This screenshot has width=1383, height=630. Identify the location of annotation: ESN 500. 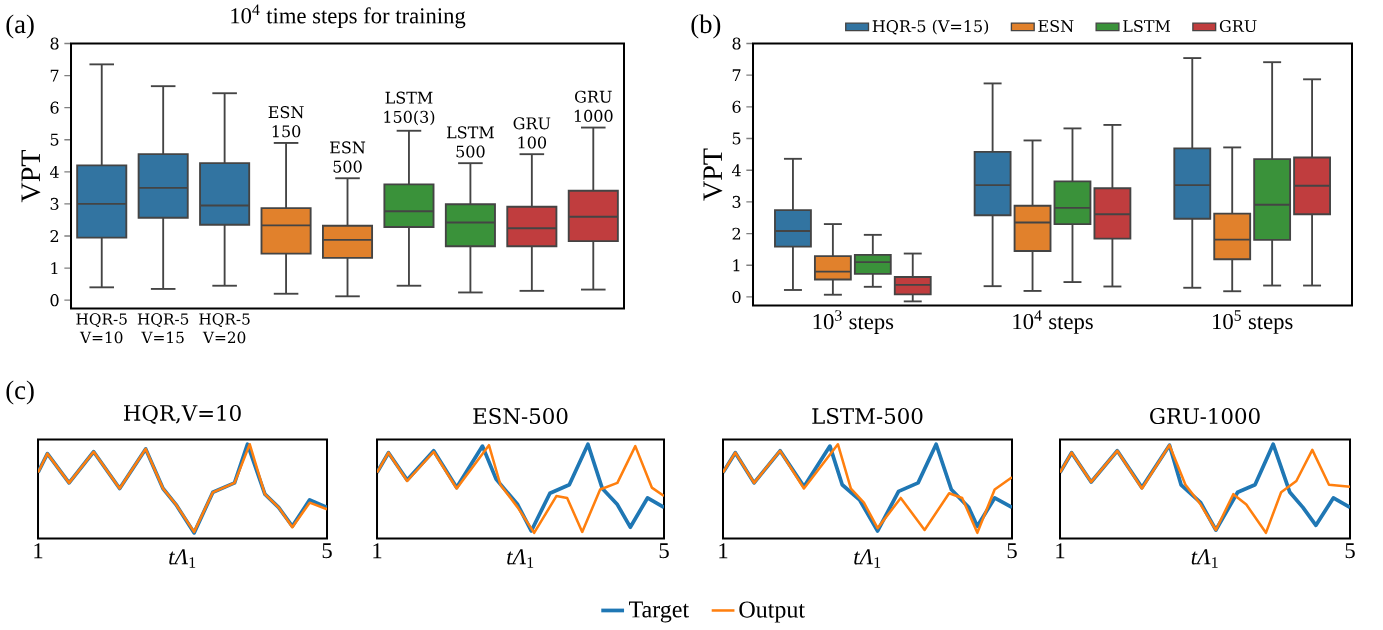
(348, 157).